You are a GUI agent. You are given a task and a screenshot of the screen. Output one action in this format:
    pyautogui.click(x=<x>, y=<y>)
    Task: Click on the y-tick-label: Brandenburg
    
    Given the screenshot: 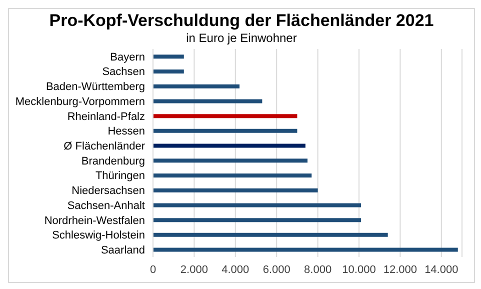 What is the action you would take?
    pyautogui.click(x=113, y=161)
    